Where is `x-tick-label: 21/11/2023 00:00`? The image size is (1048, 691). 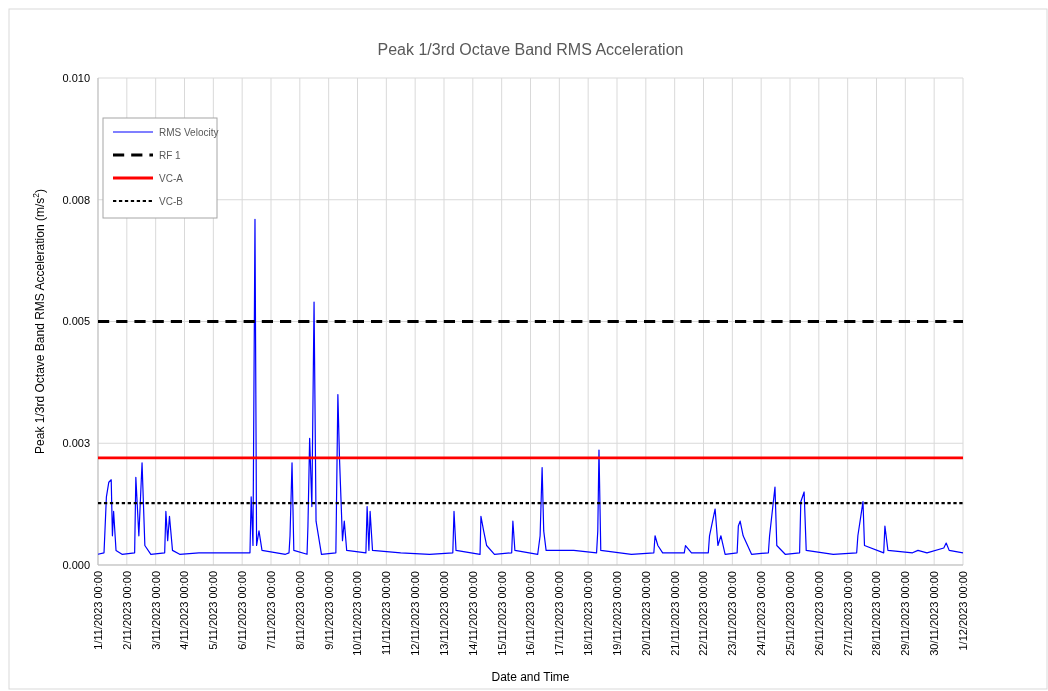 x-tick-label: 21/11/2023 00:00 is located at coordinates (674, 613).